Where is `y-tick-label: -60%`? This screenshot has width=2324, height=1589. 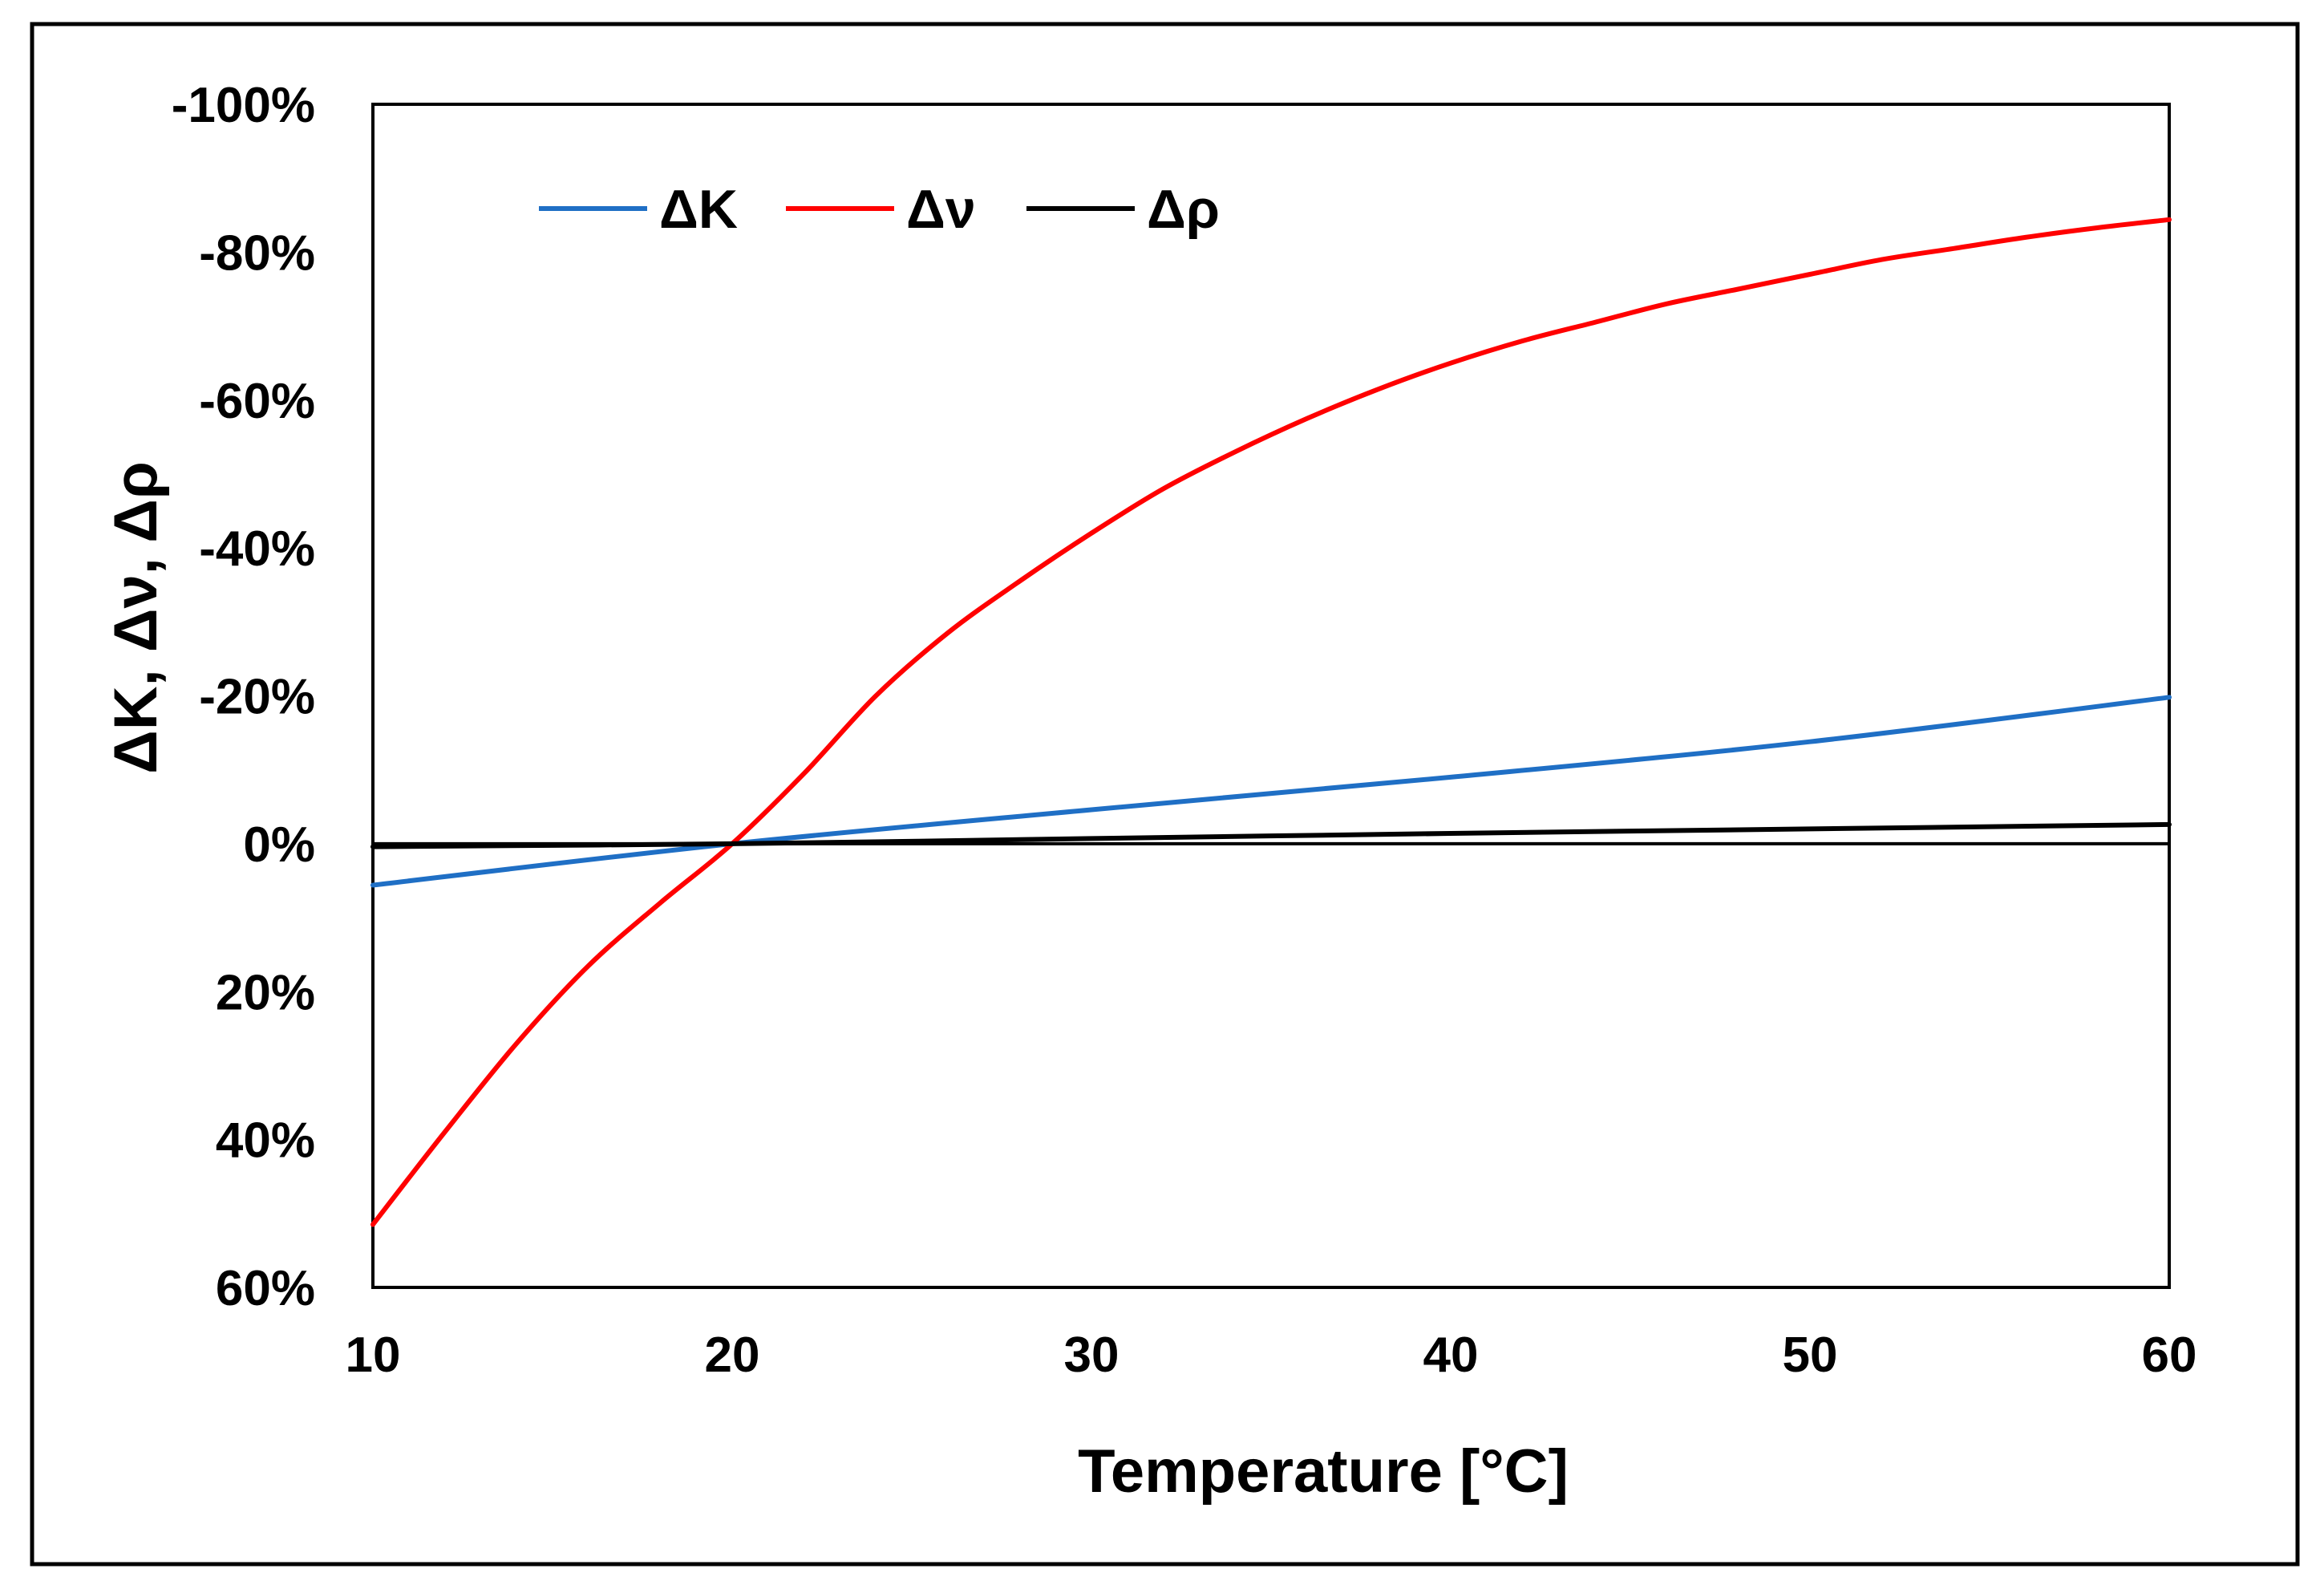 y-tick-label: -60% is located at coordinates (257, 401).